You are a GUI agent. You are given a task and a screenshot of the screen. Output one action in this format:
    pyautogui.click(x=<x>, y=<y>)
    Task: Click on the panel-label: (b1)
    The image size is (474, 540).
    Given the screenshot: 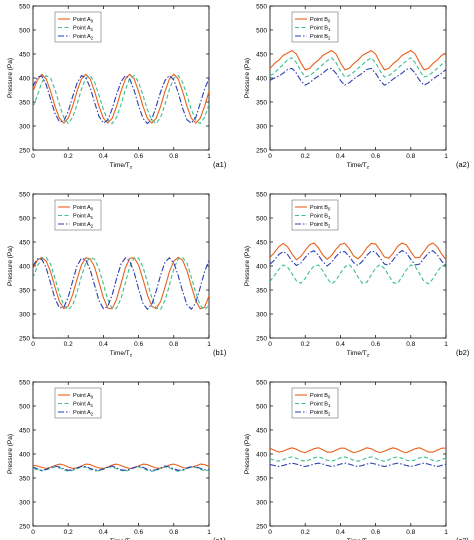 What is the action you would take?
    pyautogui.click(x=220, y=352)
    